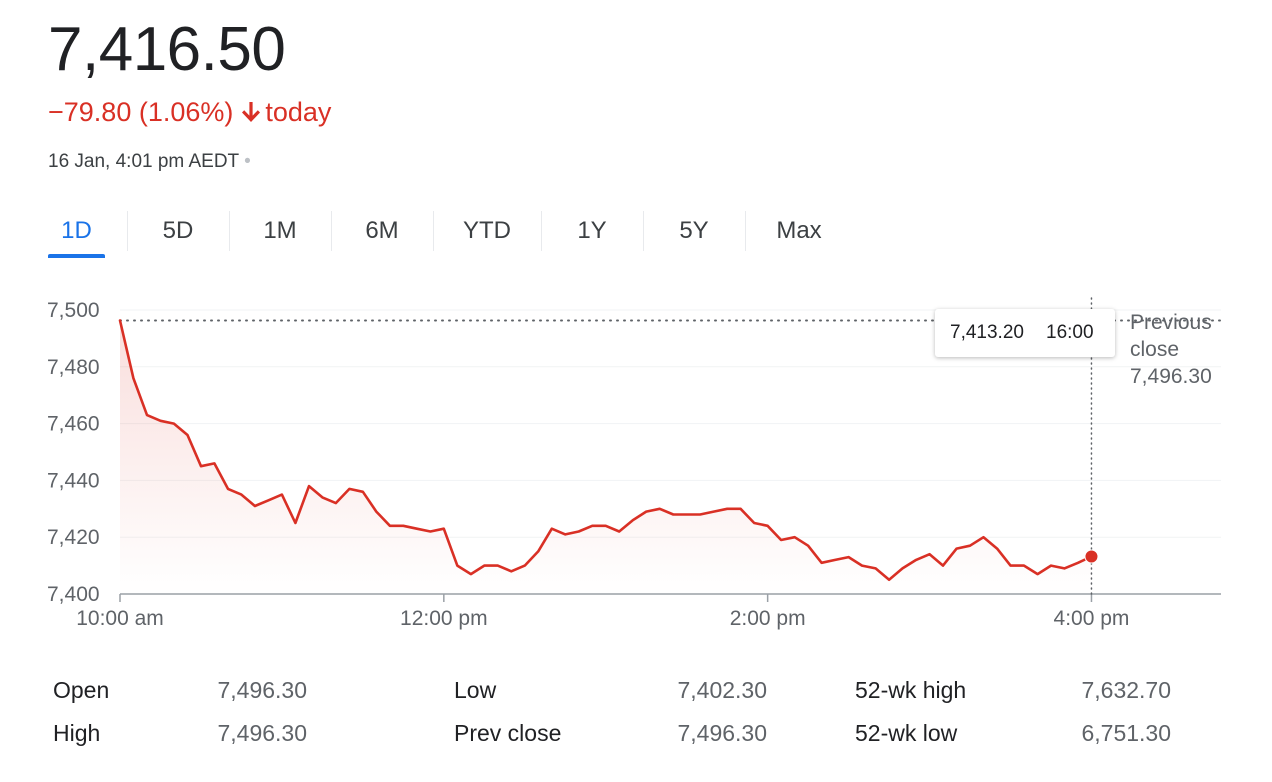 The width and height of the screenshot is (1272, 782). What do you see at coordinates (73, 480) in the screenshot?
I see `y-tick-label: 7,440` at bounding box center [73, 480].